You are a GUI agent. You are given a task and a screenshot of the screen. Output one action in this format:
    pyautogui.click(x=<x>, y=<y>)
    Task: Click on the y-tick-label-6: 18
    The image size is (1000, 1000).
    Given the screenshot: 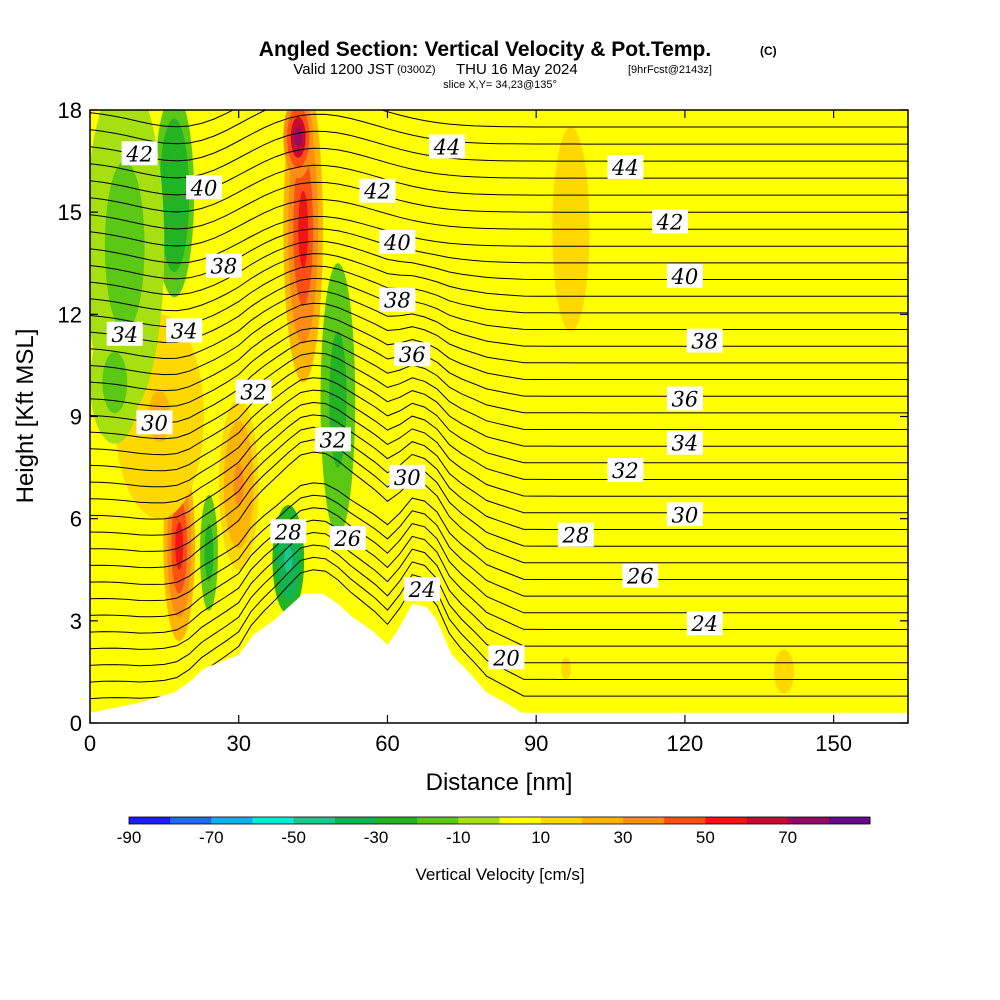 What is the action you would take?
    pyautogui.click(x=70, y=110)
    